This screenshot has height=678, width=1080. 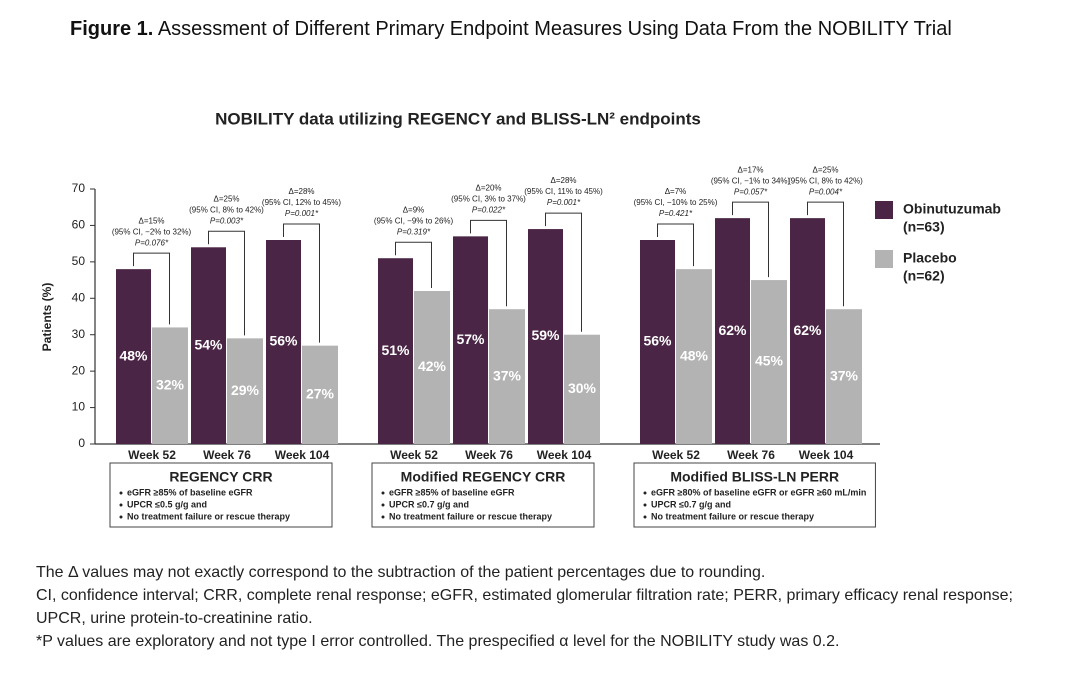 I want to click on annotation-delta: Δ=7%, so click(x=676, y=191).